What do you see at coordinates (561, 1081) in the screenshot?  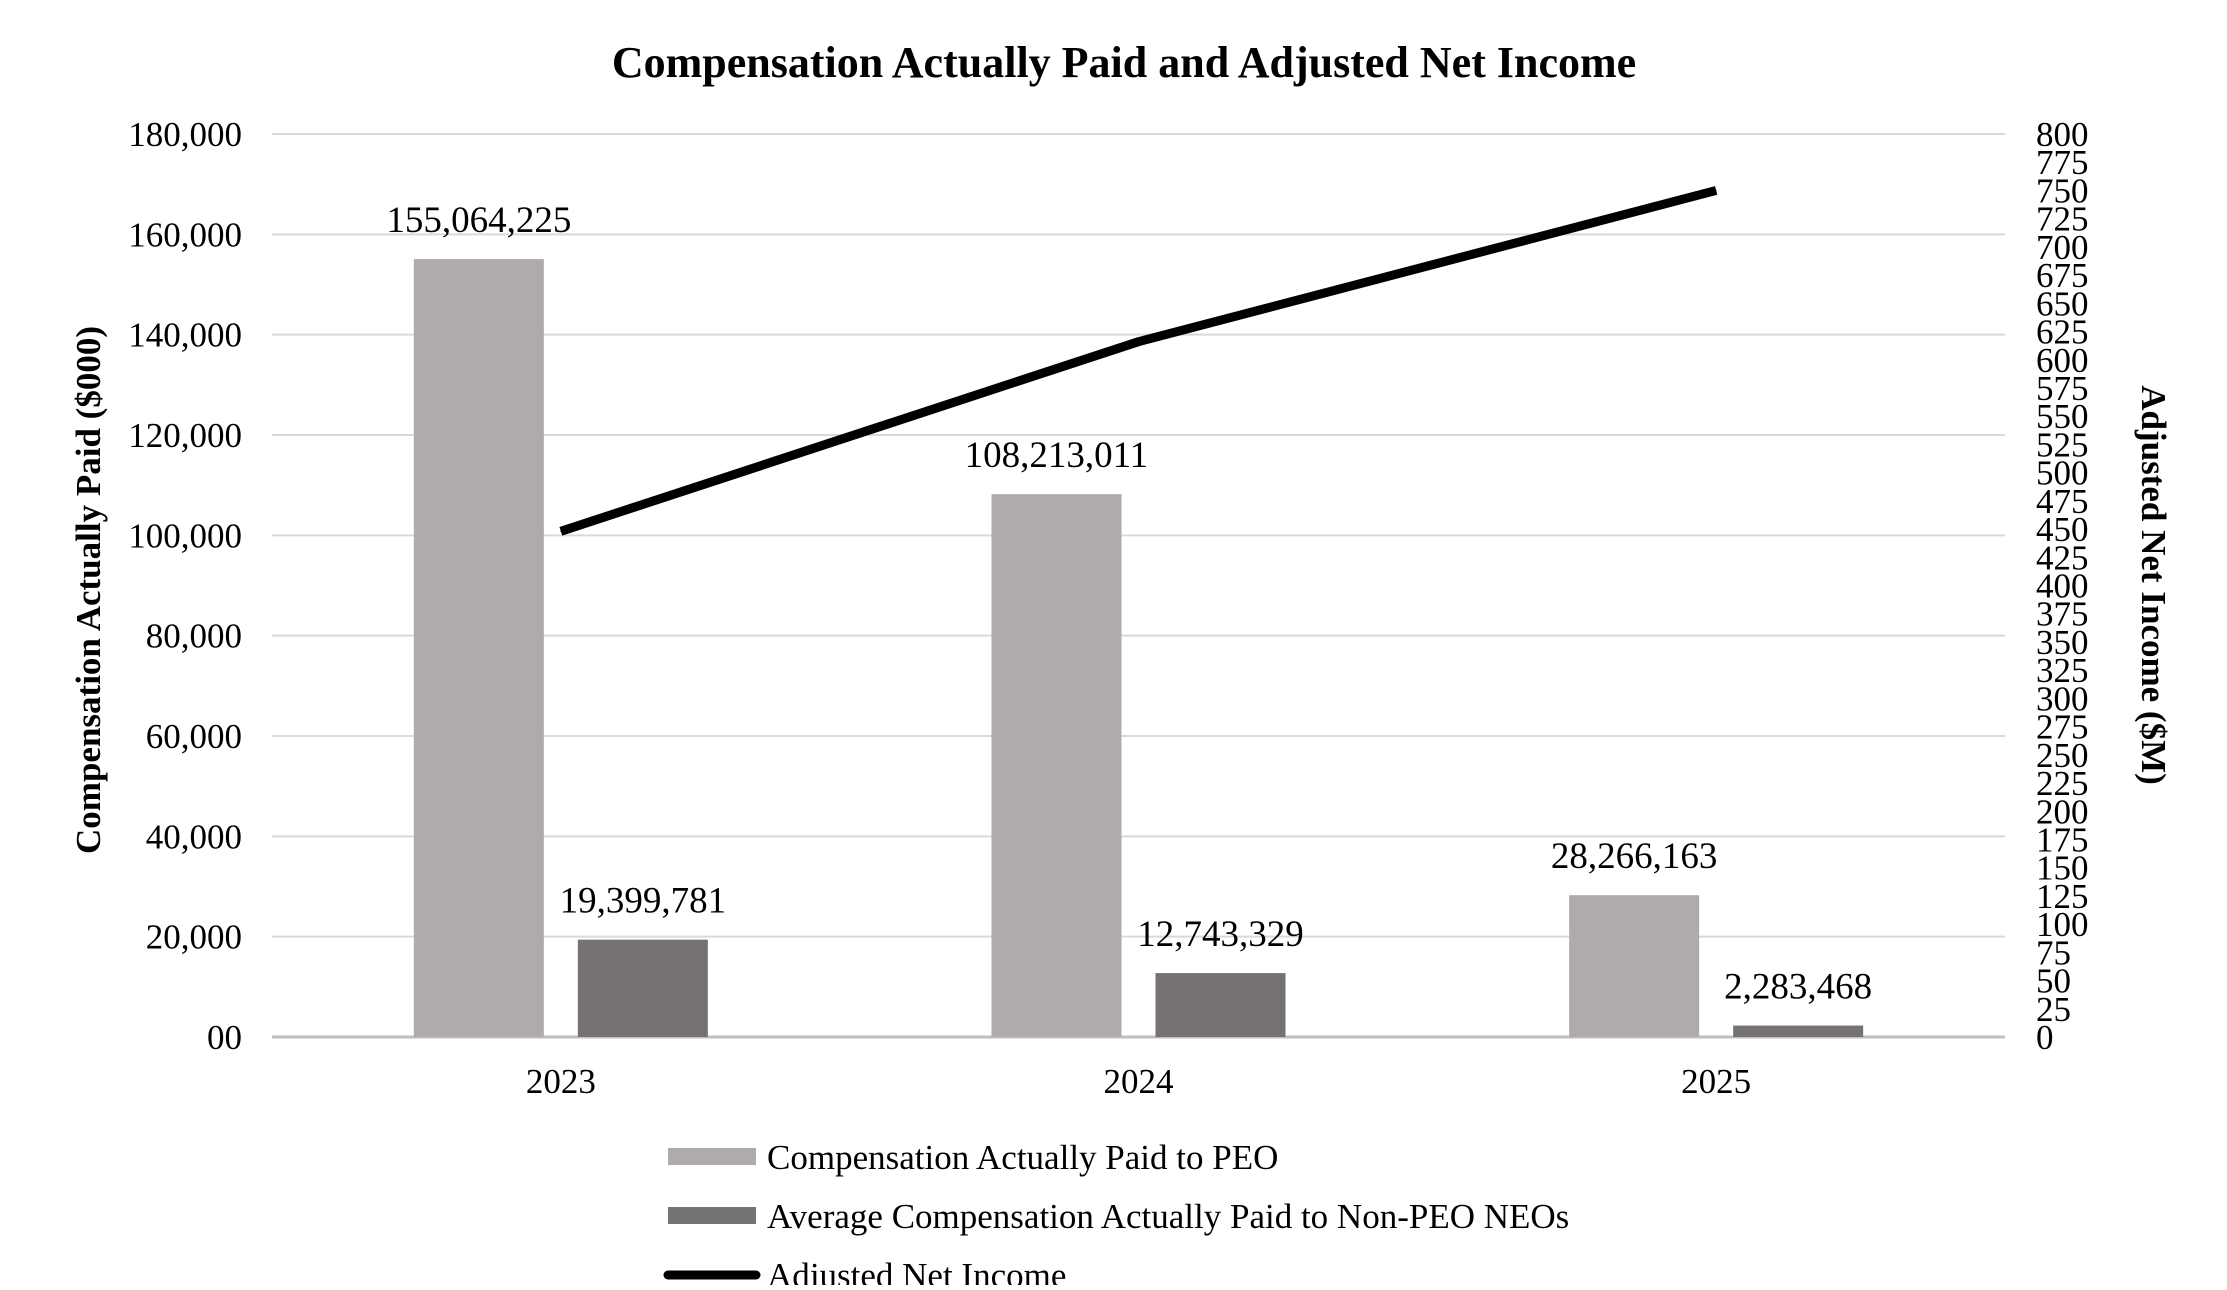 I see `x-category-label: 2023` at bounding box center [561, 1081].